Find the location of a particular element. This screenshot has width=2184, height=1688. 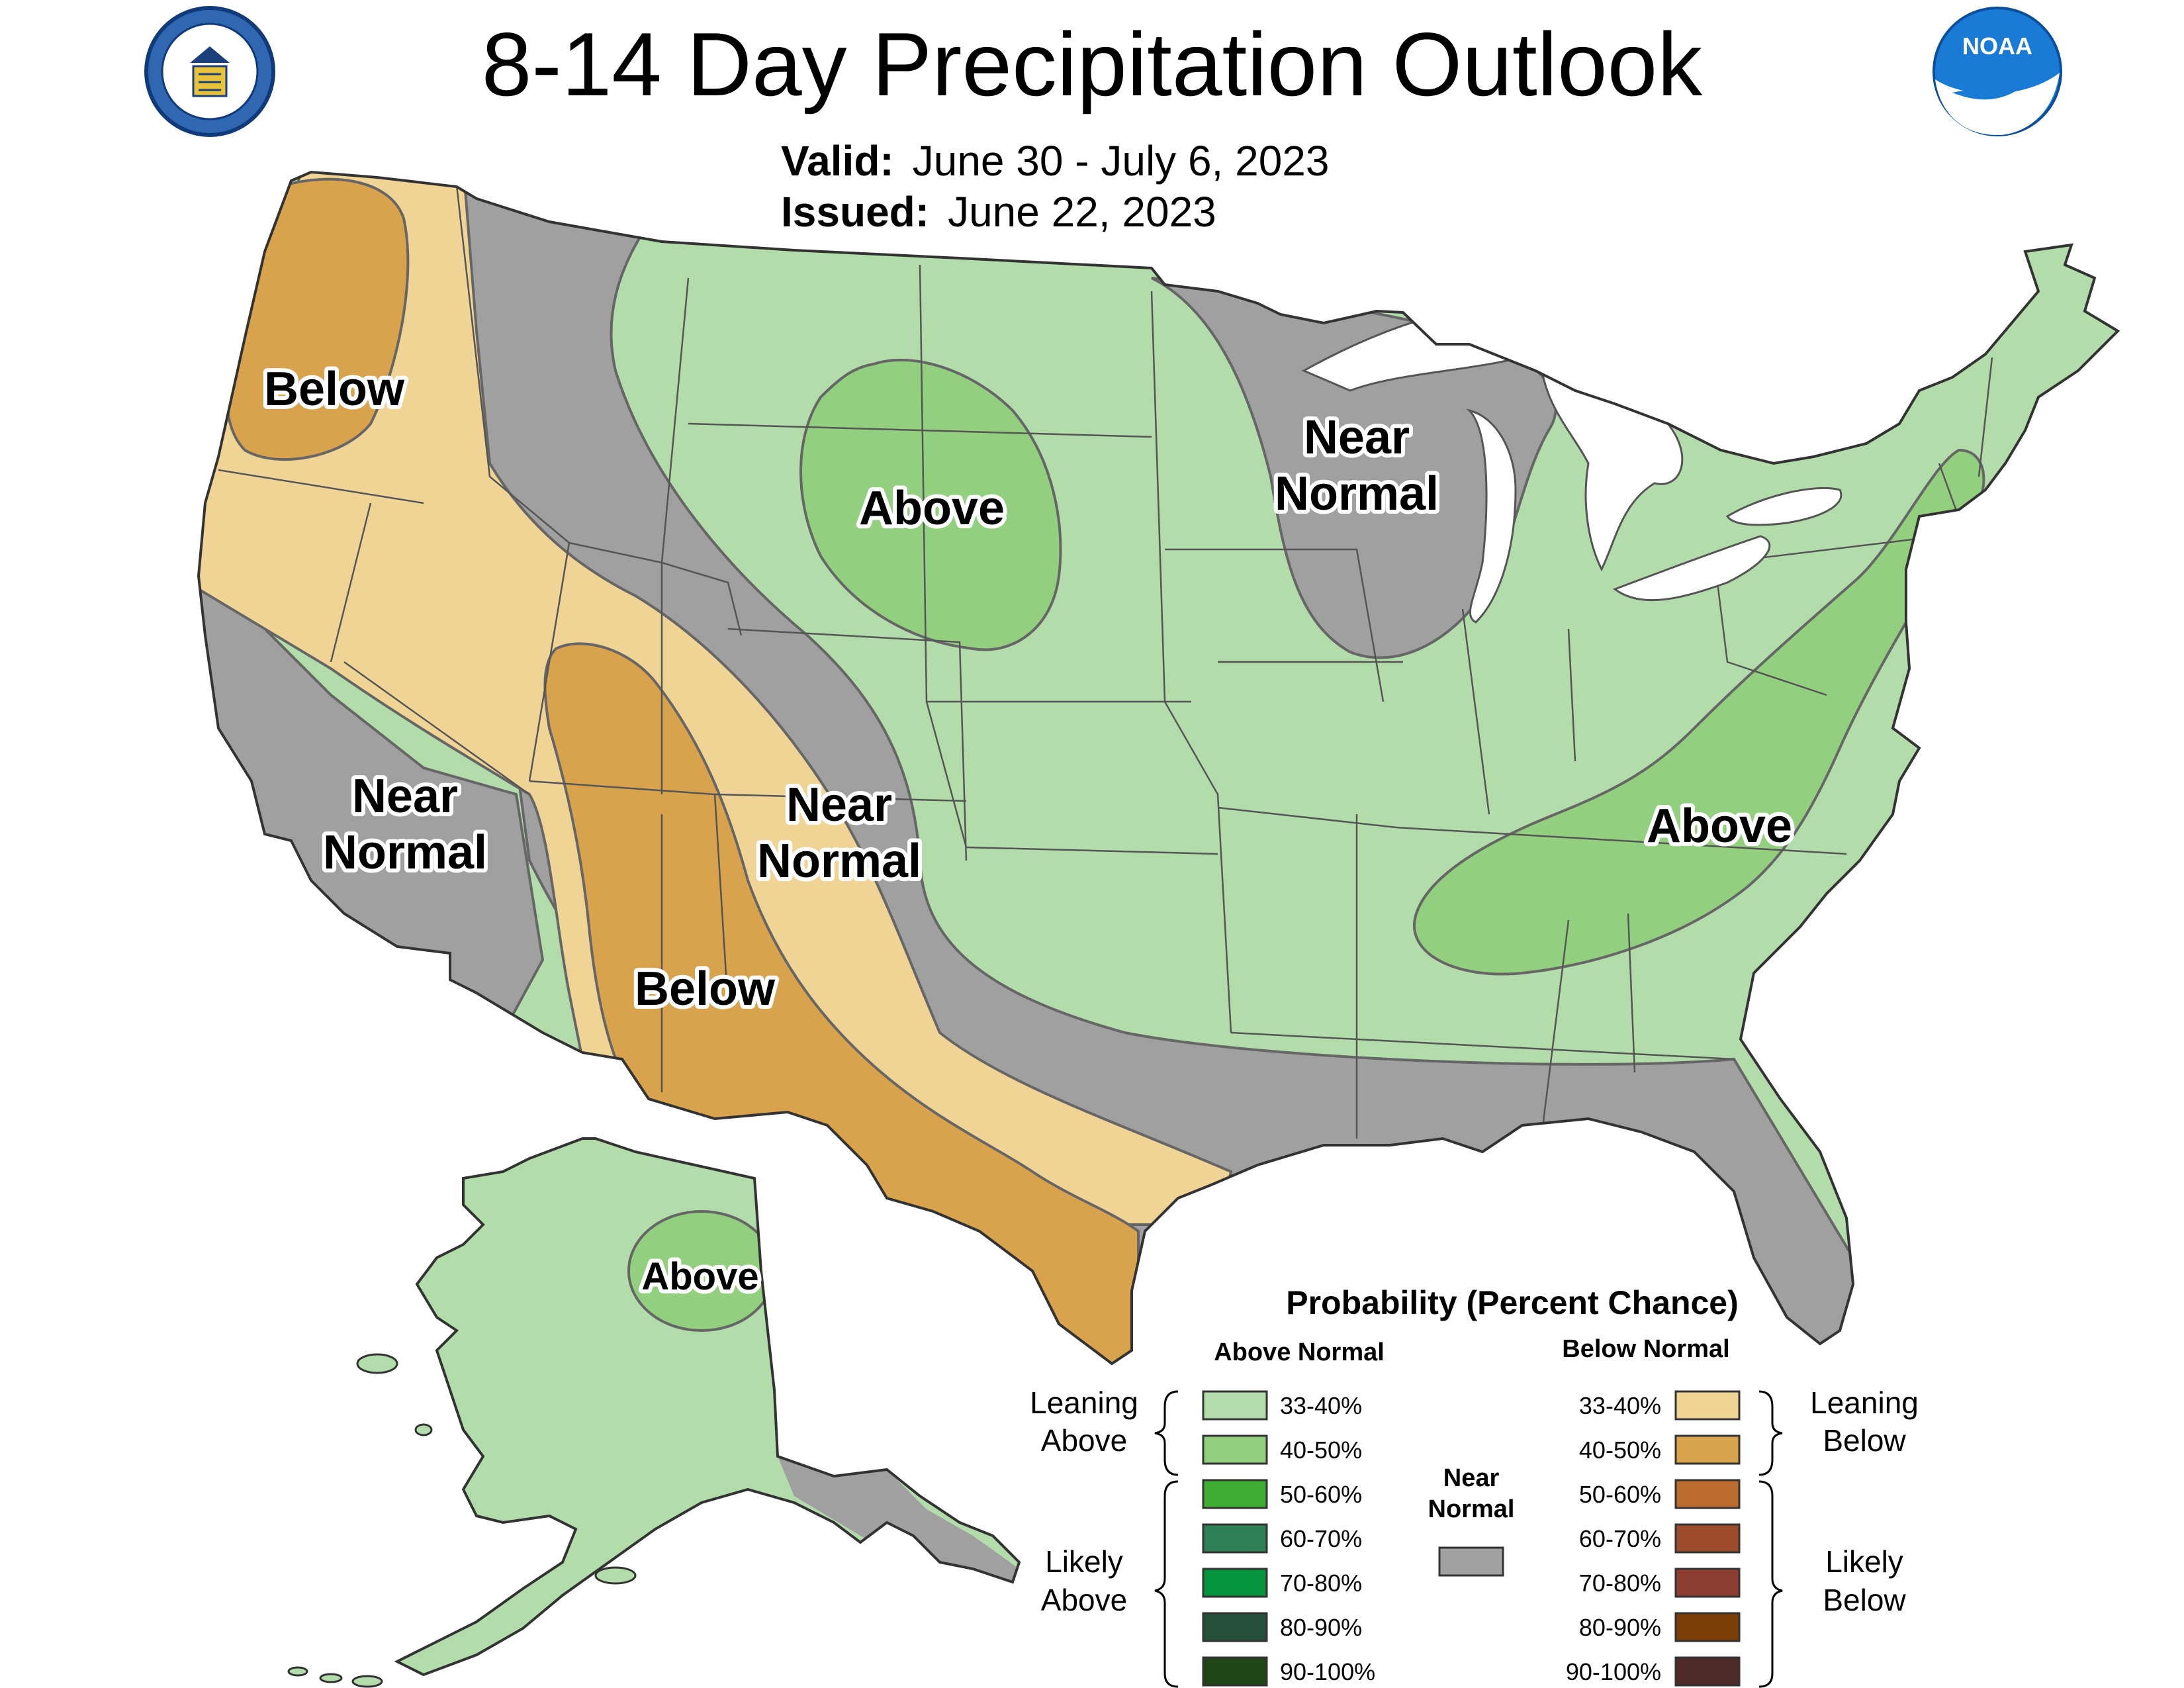

legend-above-label-4: 70-80% is located at coordinates (1321, 1583).